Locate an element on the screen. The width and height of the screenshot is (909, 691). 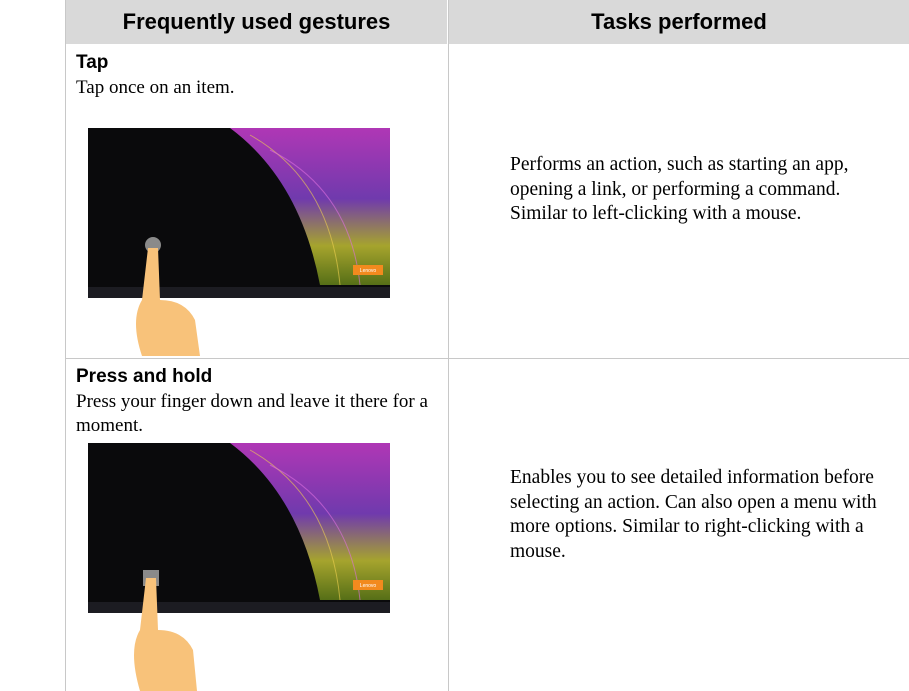
gesture-title: Tap is located at coordinates (92, 62).